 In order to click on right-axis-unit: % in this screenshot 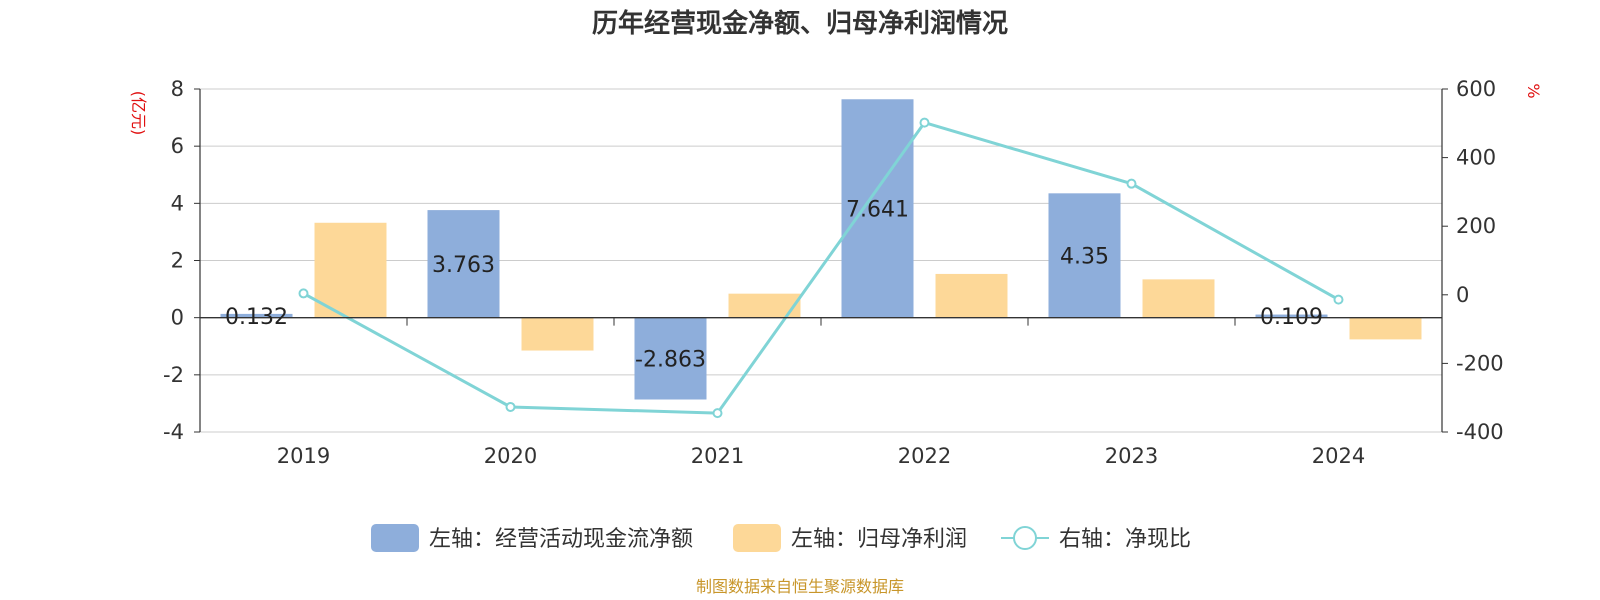, I will do `click(1533, 90)`.